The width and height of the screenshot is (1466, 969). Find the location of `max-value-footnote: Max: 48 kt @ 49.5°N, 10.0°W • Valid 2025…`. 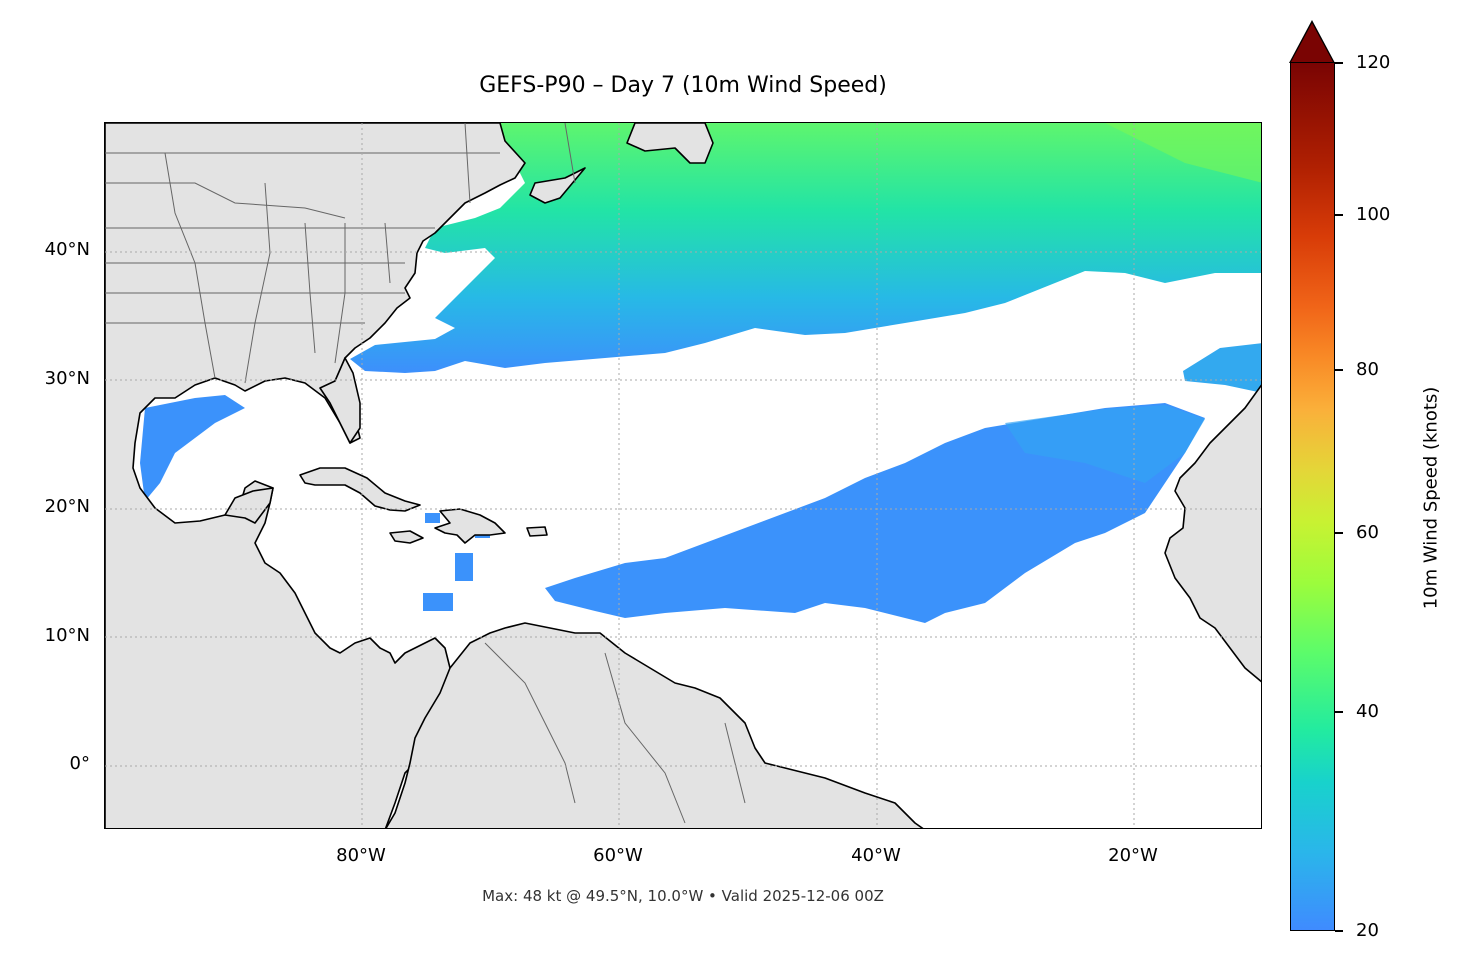

max-value-footnote: Max: 48 kt @ 49.5°N, 10.0°W • Valid 2025… is located at coordinates (683, 896).